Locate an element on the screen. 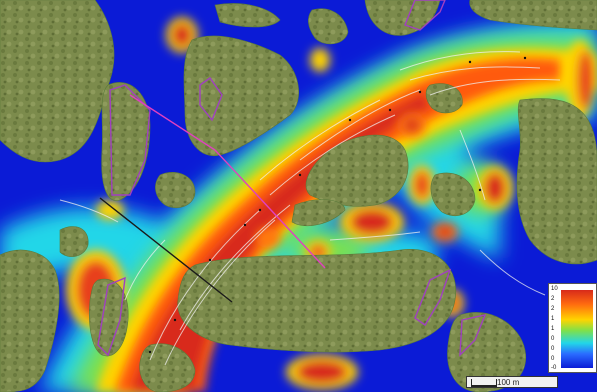  land-top-right is located at coordinates (533, 15).